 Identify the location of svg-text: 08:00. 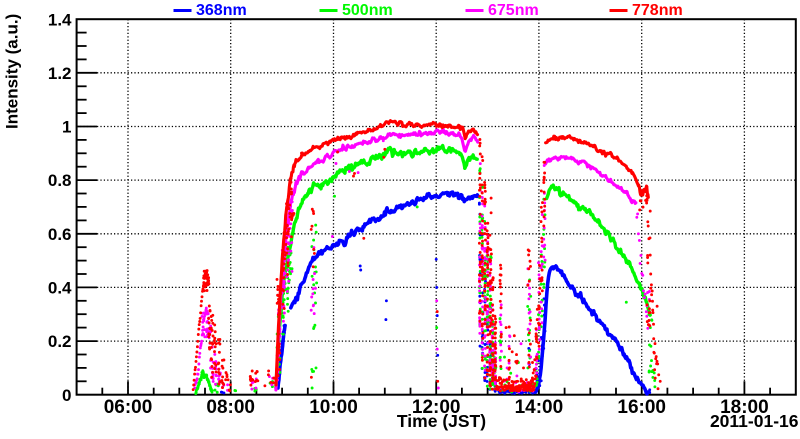
(230, 407).